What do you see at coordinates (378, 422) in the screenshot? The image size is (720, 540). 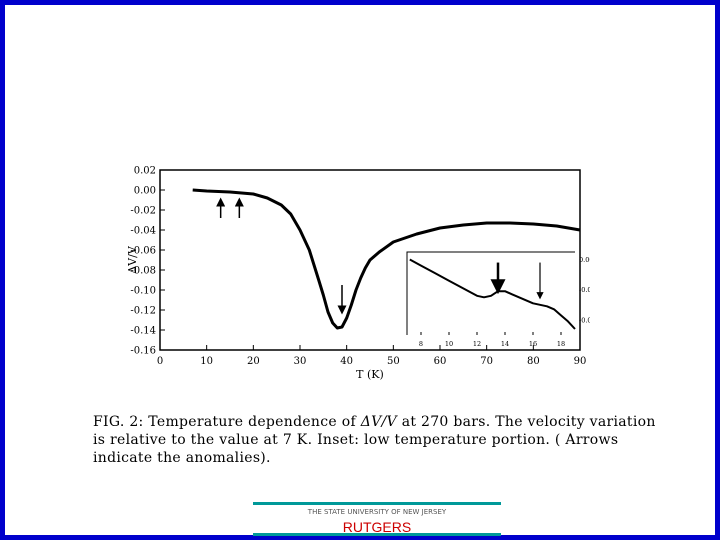 I see `caption-symbol: ΔV/V` at bounding box center [378, 422].